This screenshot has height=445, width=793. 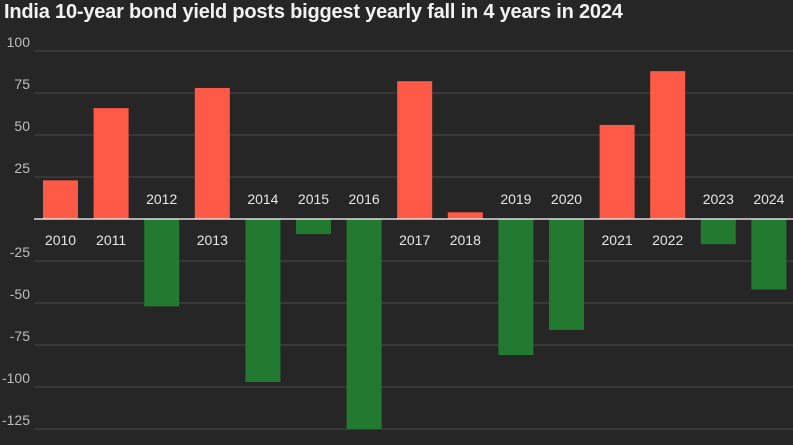 What do you see at coordinates (60, 199) in the screenshot?
I see `bar-2010` at bounding box center [60, 199].